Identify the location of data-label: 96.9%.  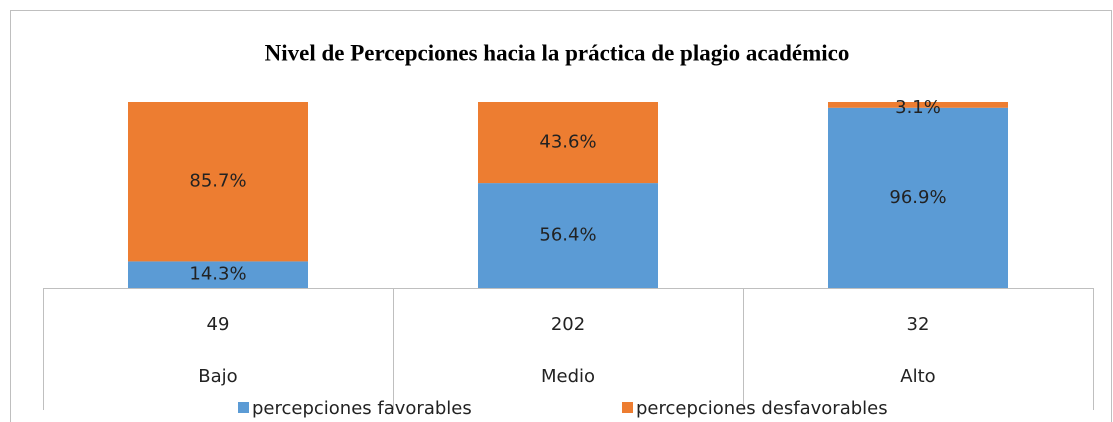
(917, 197).